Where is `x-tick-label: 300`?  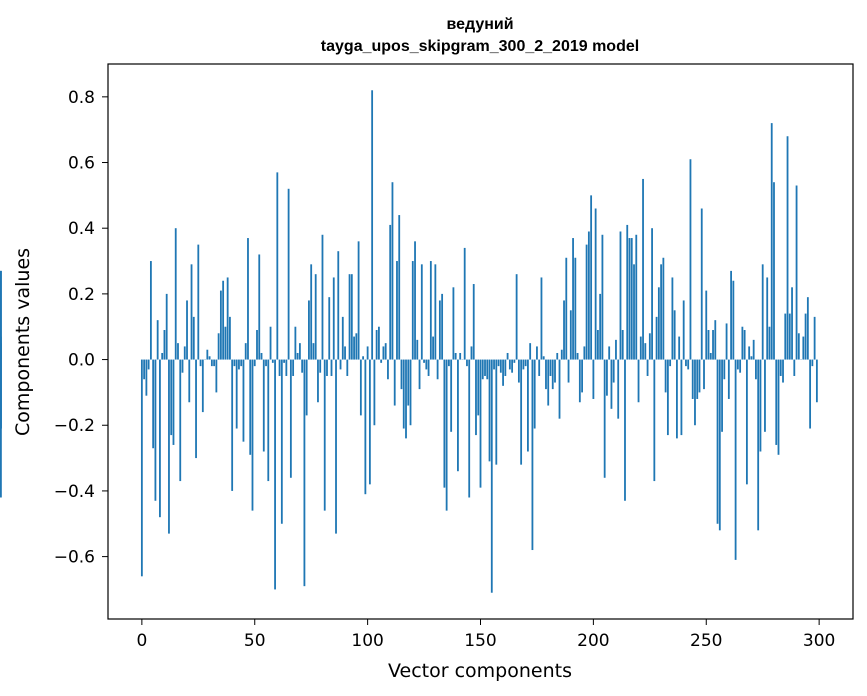
x-tick-label: 300 is located at coordinates (819, 641).